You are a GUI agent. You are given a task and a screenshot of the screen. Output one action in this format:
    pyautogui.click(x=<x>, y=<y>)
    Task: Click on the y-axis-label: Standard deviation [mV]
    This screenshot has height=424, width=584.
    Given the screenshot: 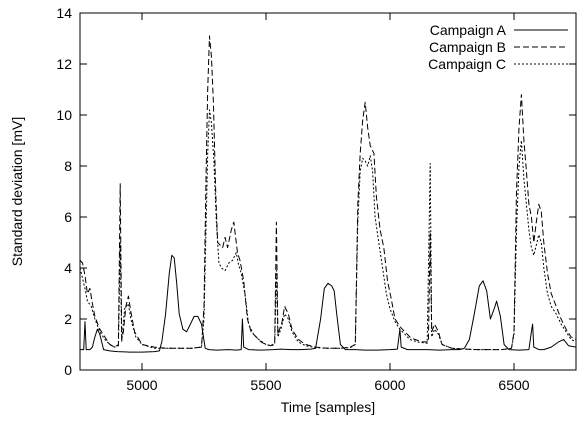 What is the action you would take?
    pyautogui.click(x=17, y=191)
    